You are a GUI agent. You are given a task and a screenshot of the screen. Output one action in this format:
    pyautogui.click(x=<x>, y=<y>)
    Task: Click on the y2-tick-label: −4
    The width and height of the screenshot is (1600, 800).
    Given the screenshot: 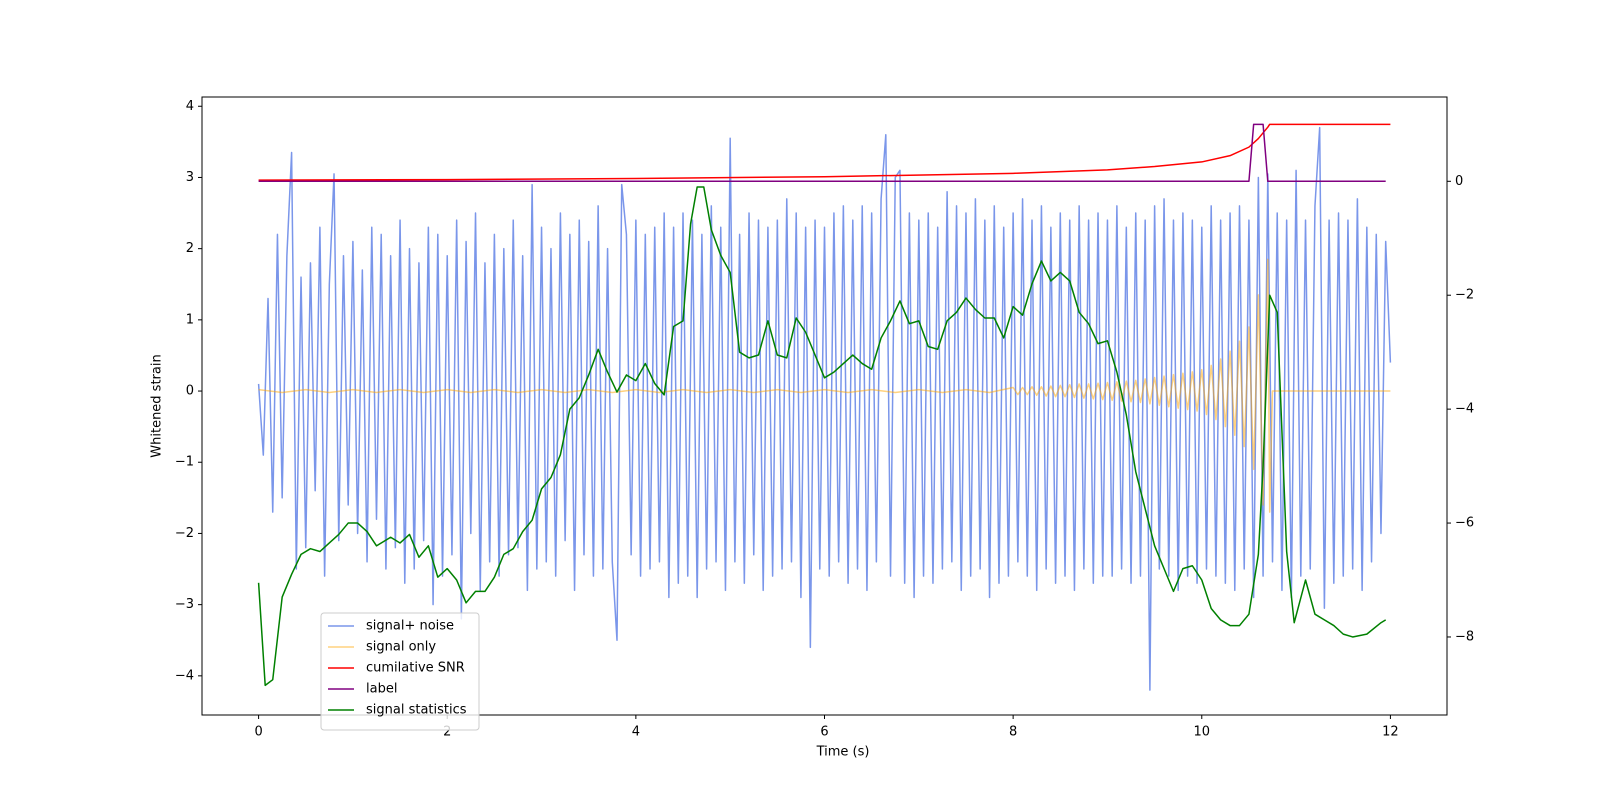 What is the action you would take?
    pyautogui.click(x=1464, y=409)
    